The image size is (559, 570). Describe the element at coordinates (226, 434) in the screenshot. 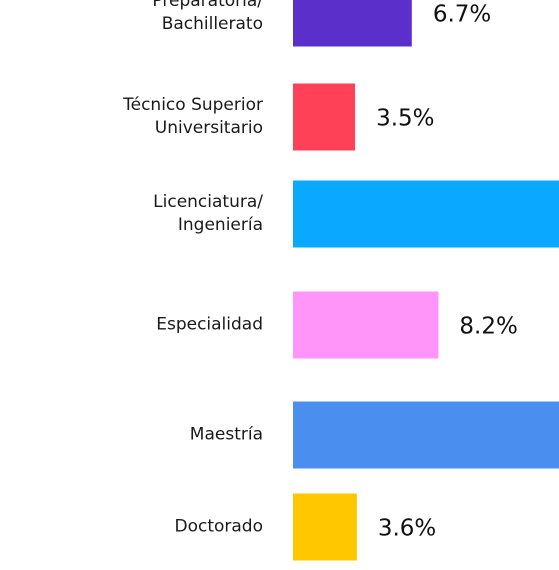

I see `category-label: Maestría` at that location.